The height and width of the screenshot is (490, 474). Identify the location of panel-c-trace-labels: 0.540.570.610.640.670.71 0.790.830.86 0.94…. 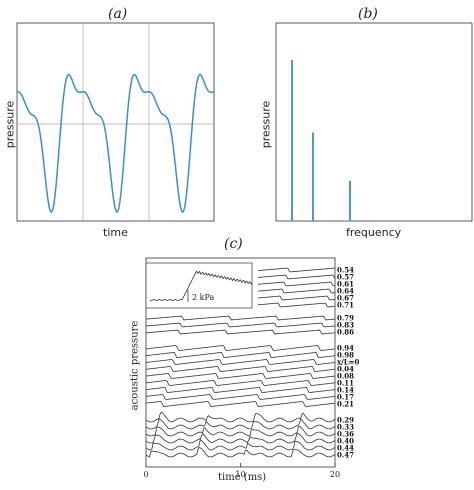
(348, 363).